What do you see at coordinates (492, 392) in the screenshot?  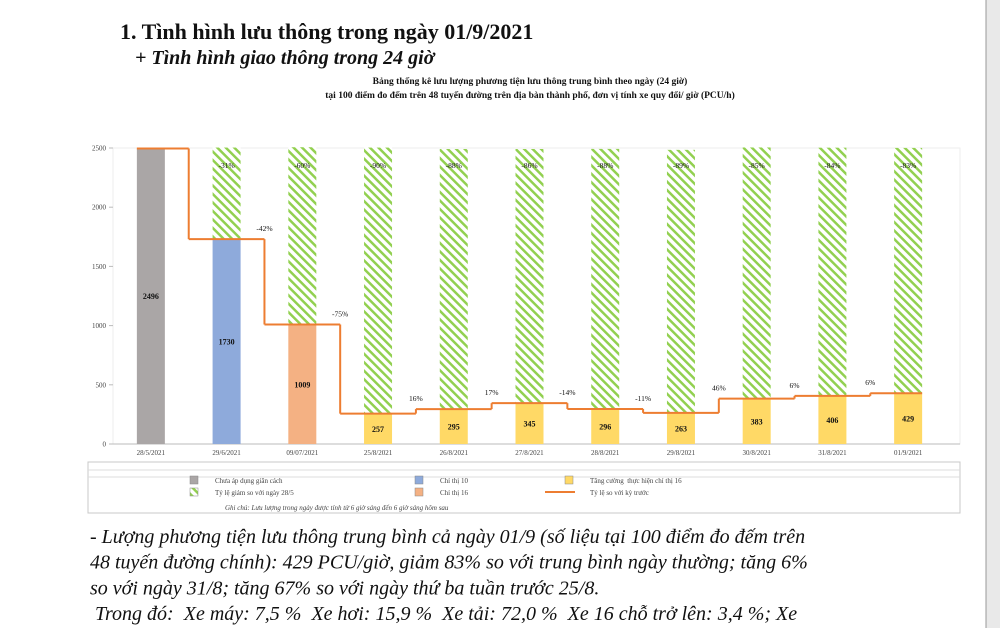 I see `change-label: 17%` at bounding box center [492, 392].